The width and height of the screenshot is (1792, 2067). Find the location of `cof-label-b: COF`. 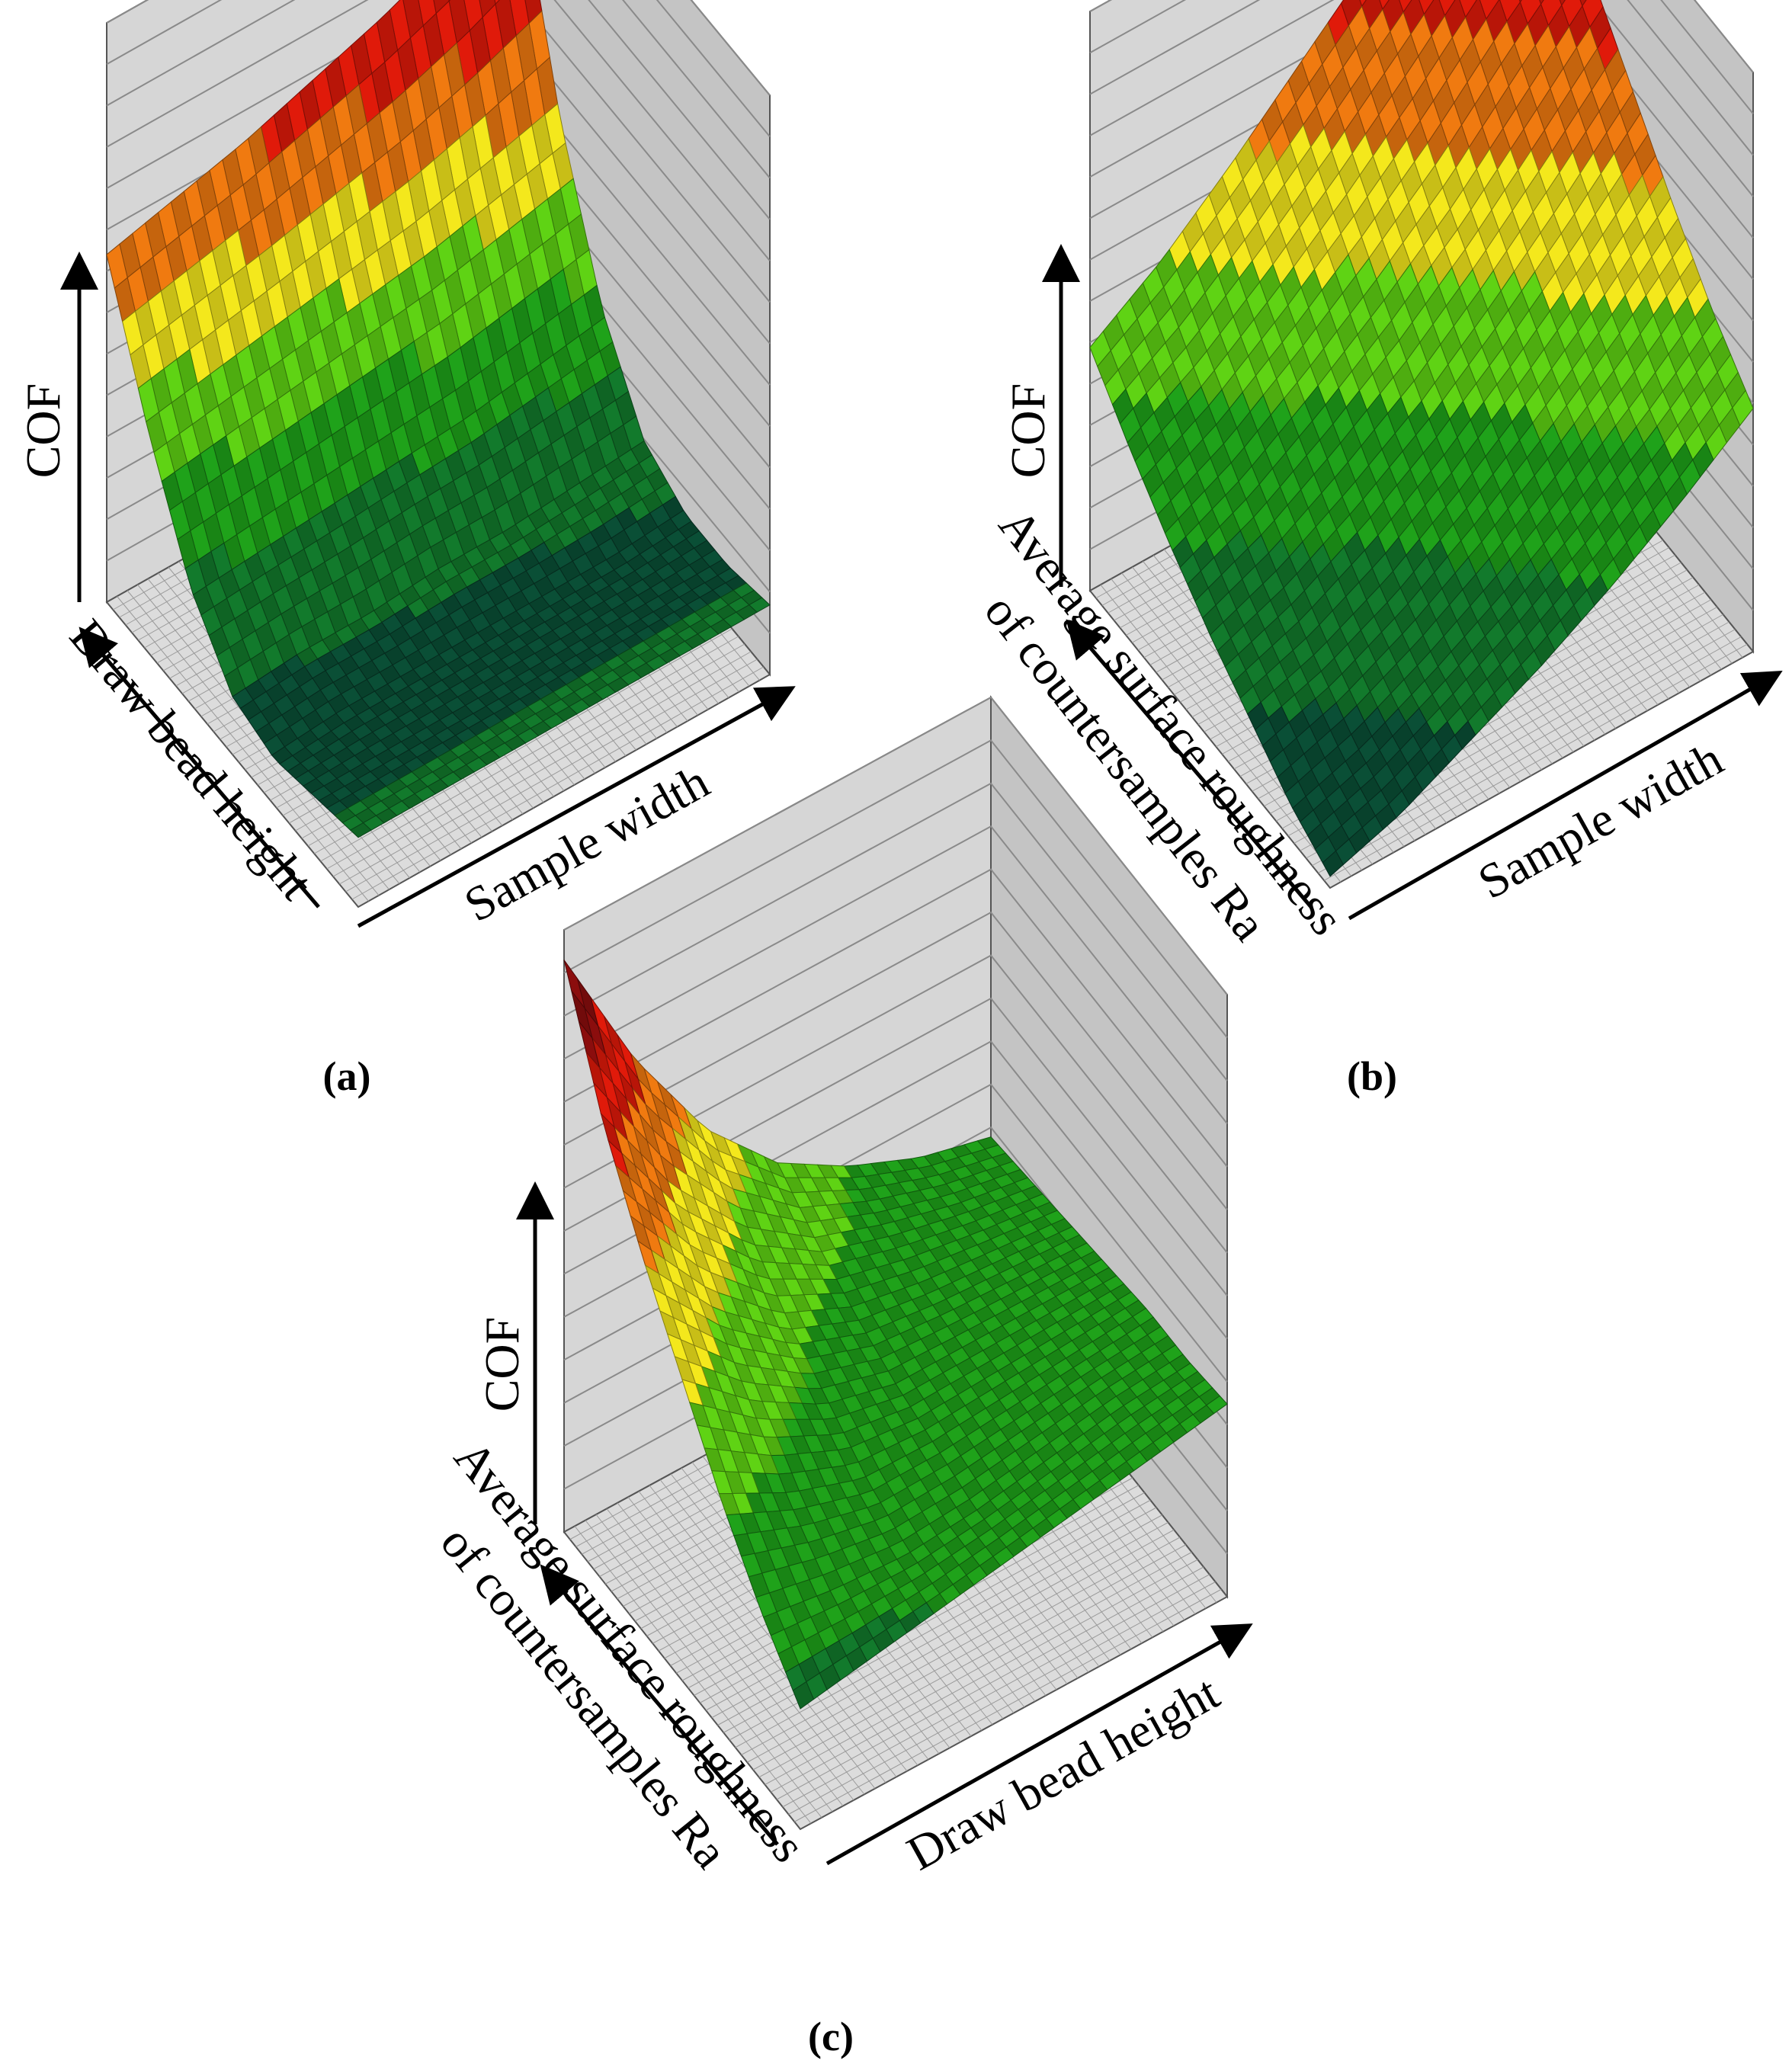

cof-label-b: COF is located at coordinates (1028, 431).